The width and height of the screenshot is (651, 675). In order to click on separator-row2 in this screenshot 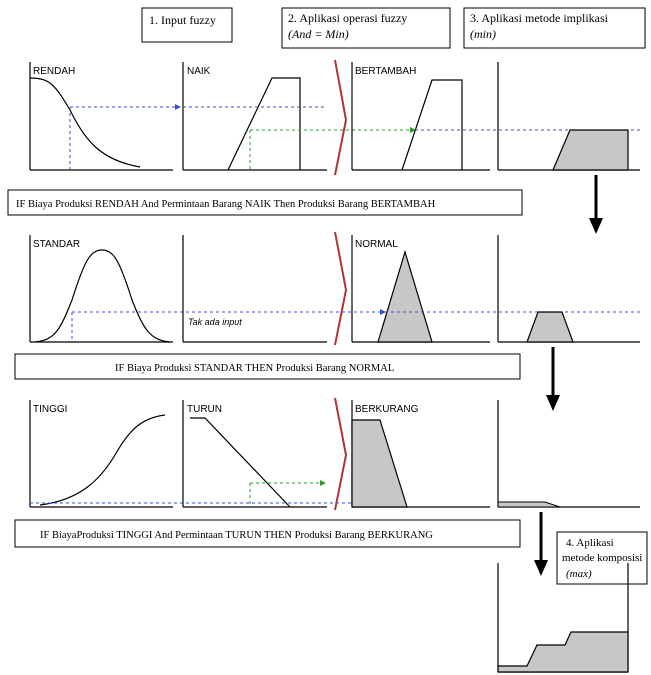, I will do `click(341, 288)`.